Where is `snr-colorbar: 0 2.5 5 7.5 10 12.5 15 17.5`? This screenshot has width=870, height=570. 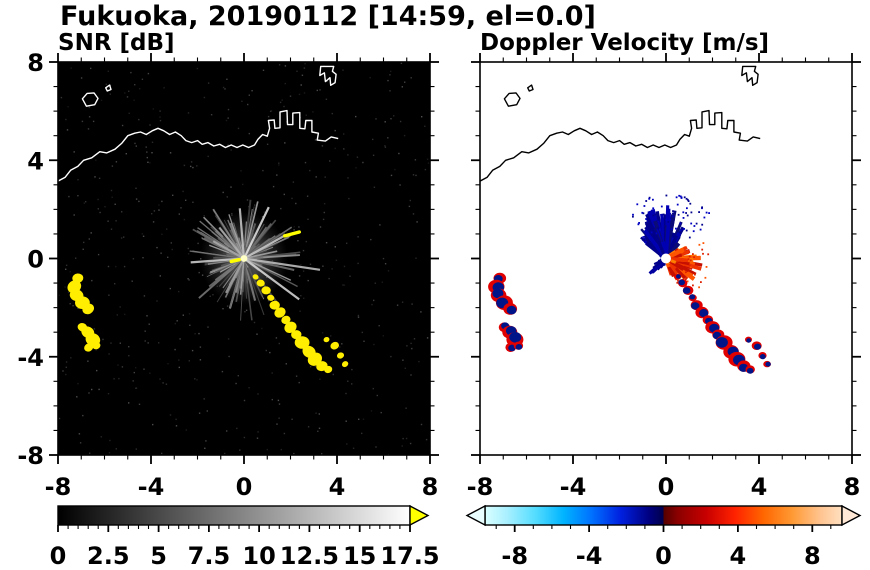
snr-colorbar: 0 2.5 5 7.5 10 12.5 15 17.5 is located at coordinates (245, 537).